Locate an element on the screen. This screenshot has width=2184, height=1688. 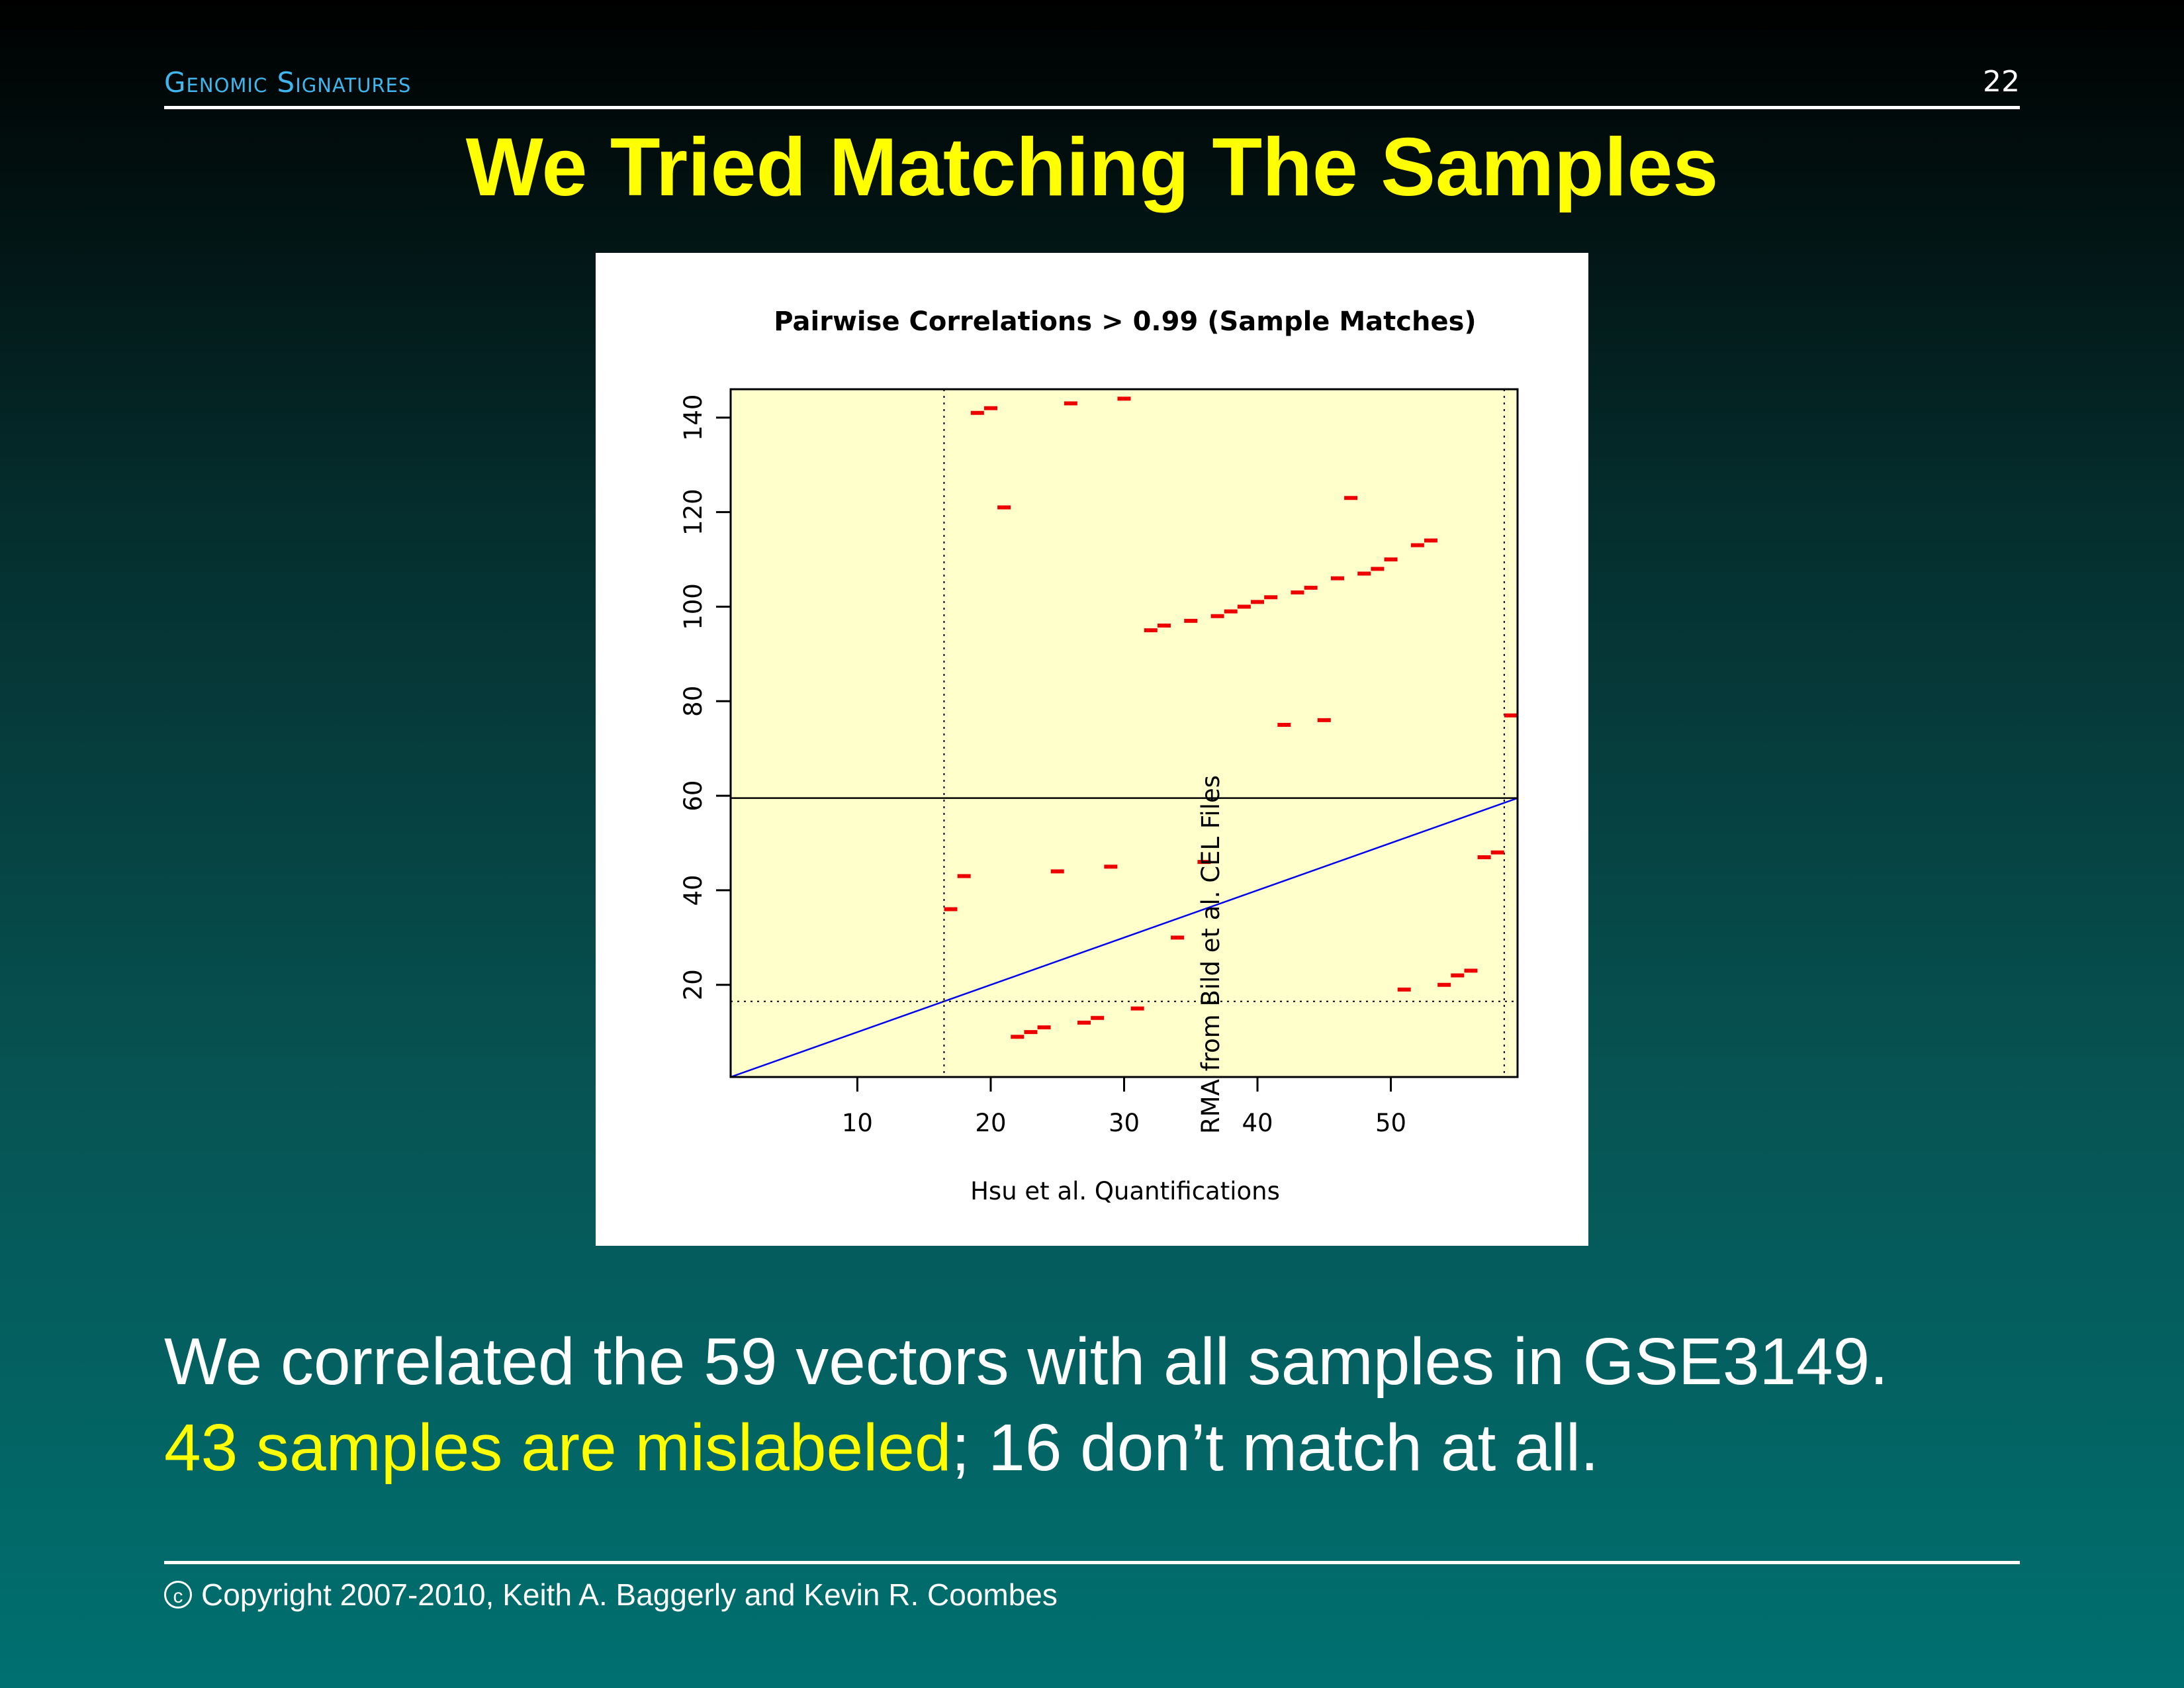
y-tick-label: 120 is located at coordinates (693, 512).